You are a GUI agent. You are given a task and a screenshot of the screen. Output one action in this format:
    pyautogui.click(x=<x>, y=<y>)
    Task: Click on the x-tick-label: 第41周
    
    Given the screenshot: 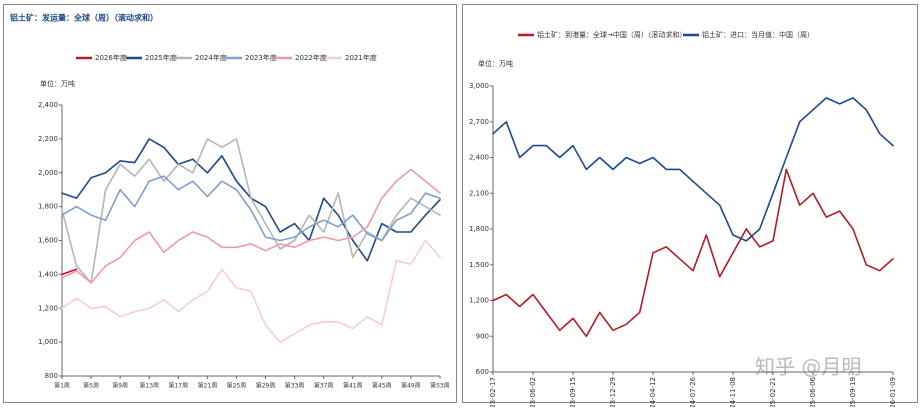 What is the action you would take?
    pyautogui.click(x=353, y=386)
    